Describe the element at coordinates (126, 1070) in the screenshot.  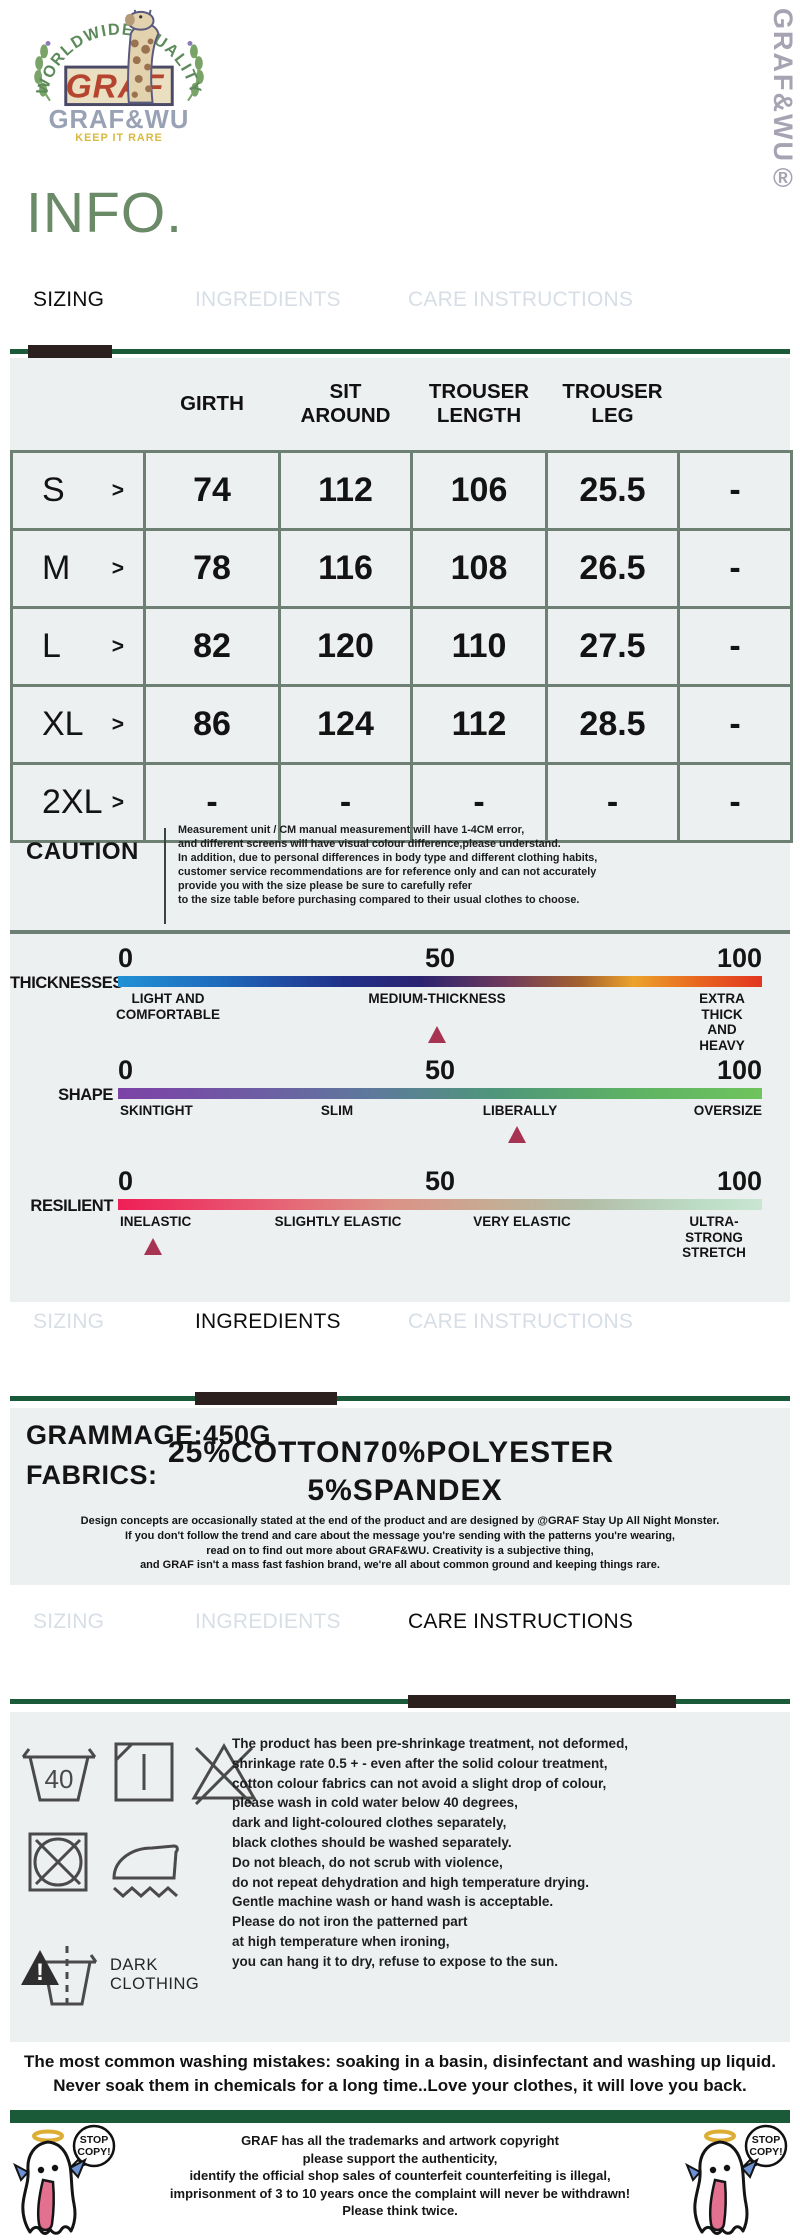
I see `tick-0: 0` at that location.